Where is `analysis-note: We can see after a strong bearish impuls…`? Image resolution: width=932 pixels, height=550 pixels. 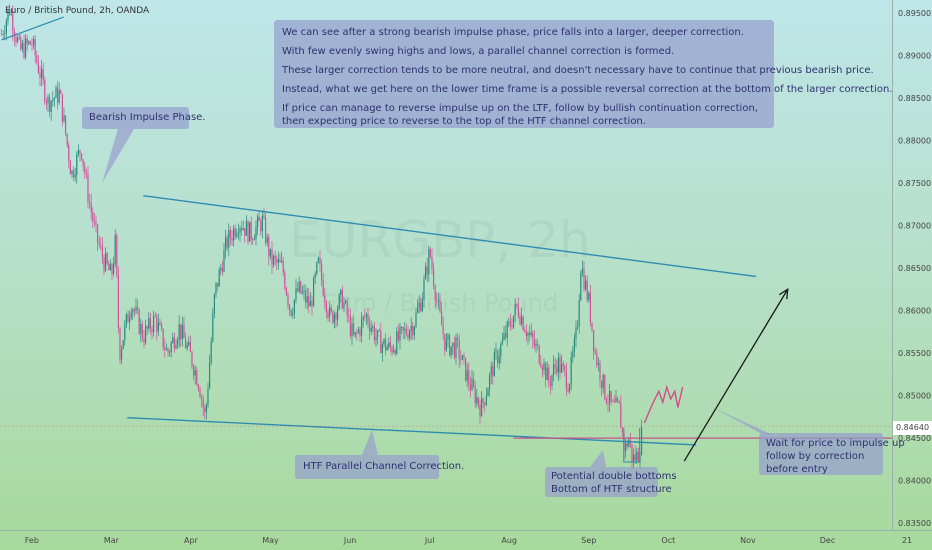
analysis-note: We can see after a strong bearish impuls… is located at coordinates (583, 74).